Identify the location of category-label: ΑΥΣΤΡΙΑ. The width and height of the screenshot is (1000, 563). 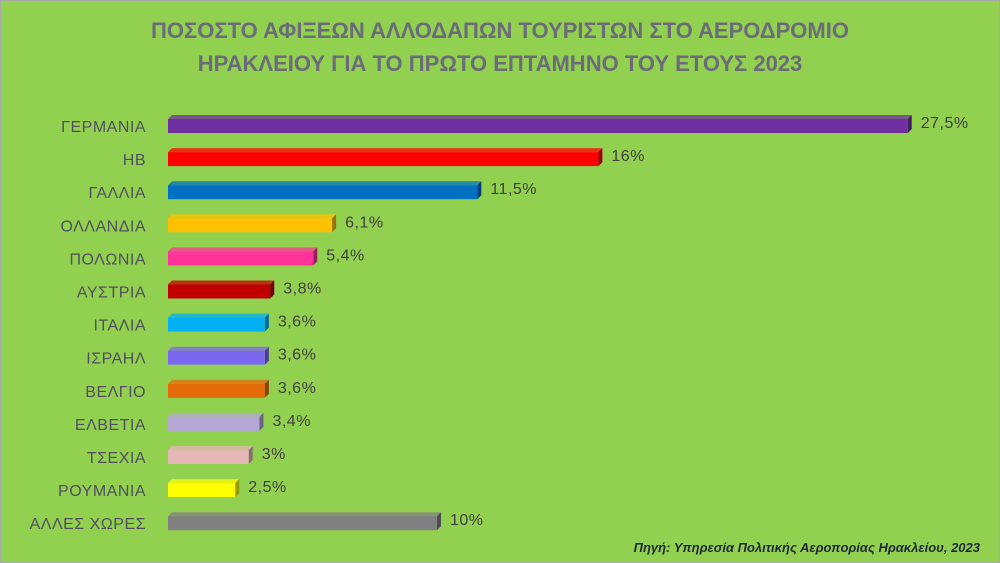
(111, 293).